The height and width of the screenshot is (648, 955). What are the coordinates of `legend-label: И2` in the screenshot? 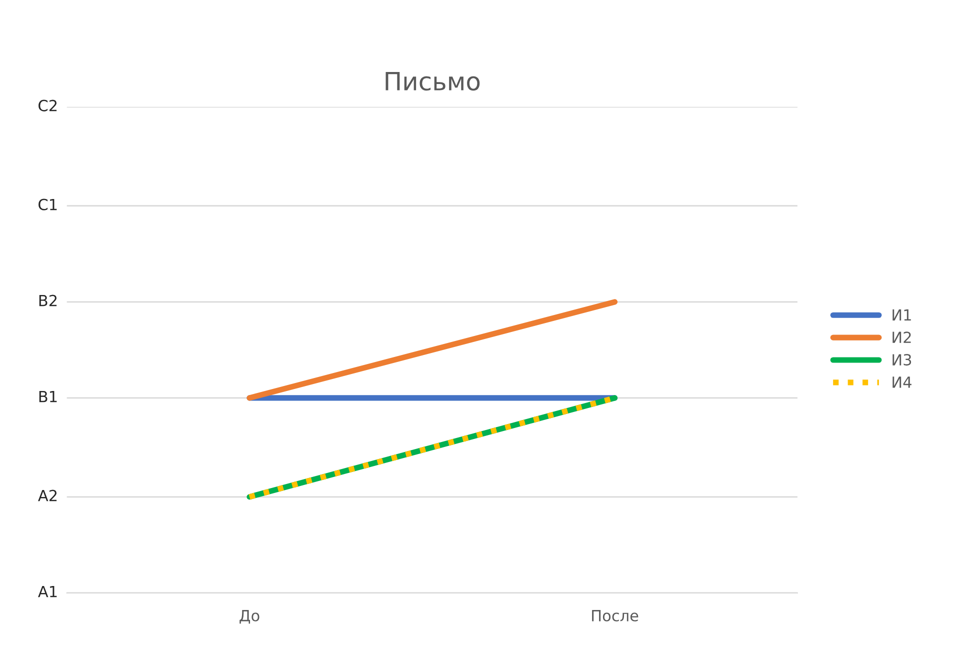 It's located at (901, 337).